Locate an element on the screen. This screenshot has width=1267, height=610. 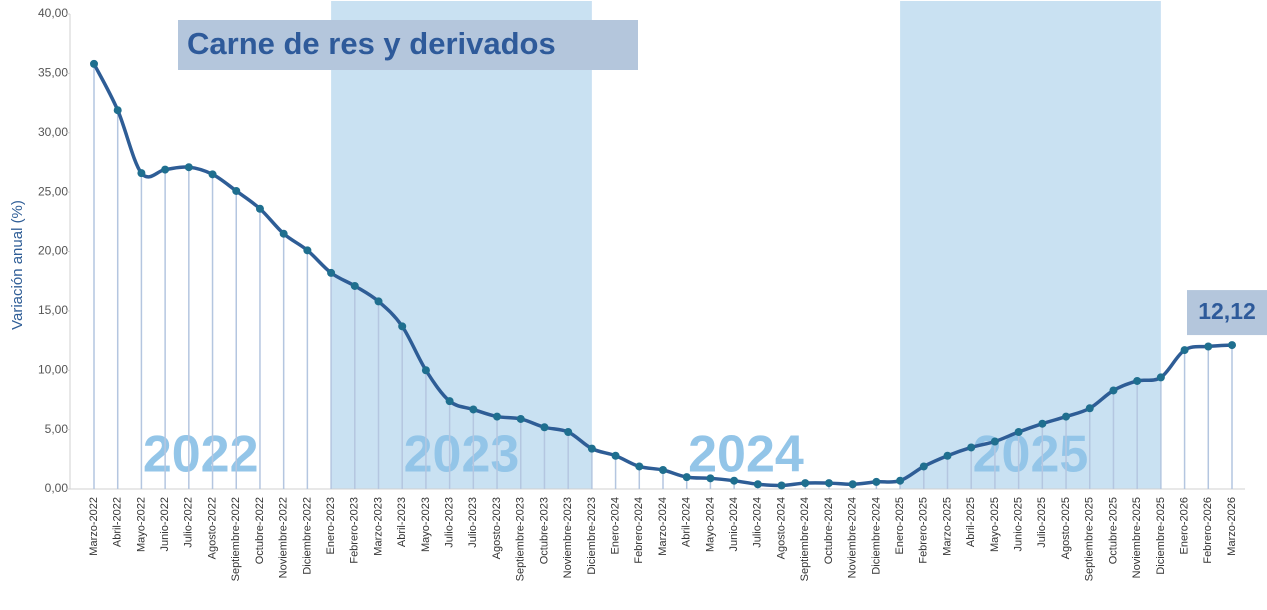
x-tick-label: Agosto-2022 is located at coordinates (212, 528).